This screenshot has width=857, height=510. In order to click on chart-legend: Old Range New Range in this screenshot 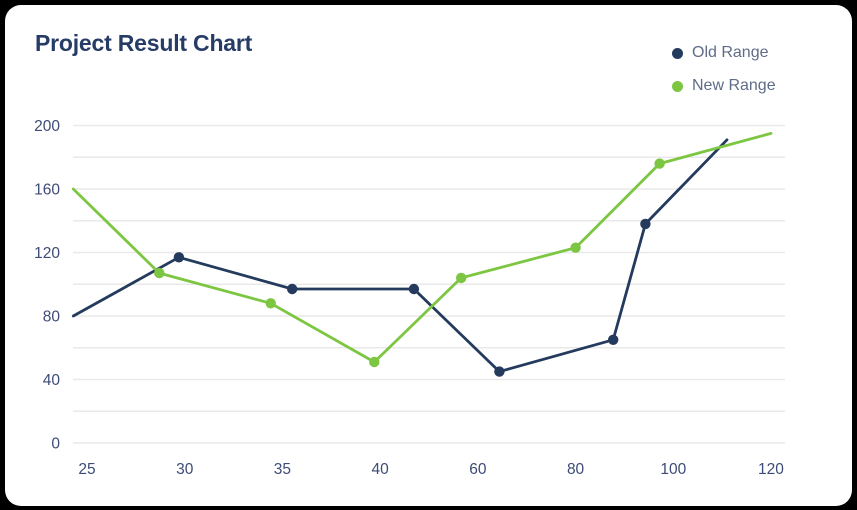, I will do `click(724, 69)`.